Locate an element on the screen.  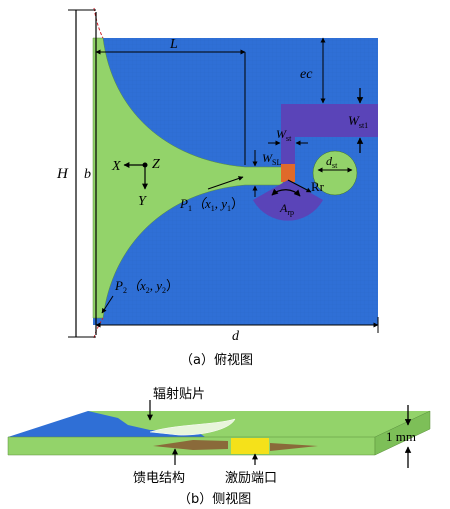
patch-wave is located at coordinates (192, 427).